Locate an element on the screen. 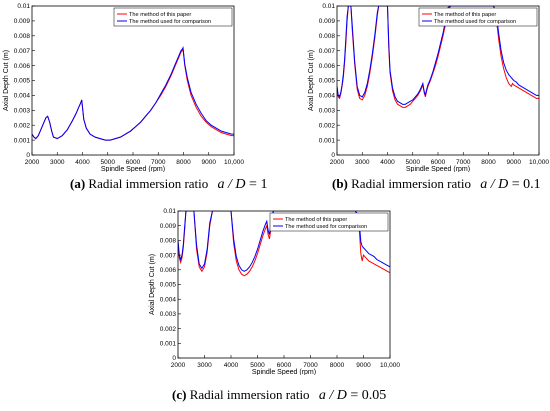  y-tick-label-b-2: 0.002 is located at coordinates (327, 125).